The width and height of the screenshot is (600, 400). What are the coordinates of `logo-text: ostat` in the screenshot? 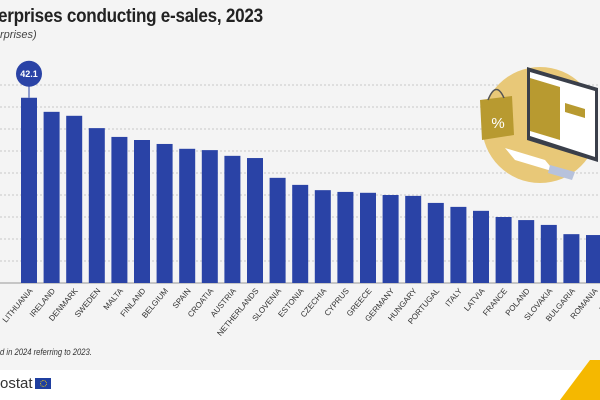 It's located at (16, 383).